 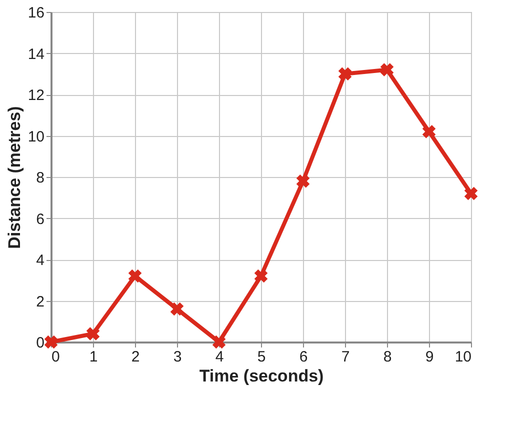 What do you see at coordinates (303, 357) in the screenshot?
I see `x-tick-label: 6` at bounding box center [303, 357].